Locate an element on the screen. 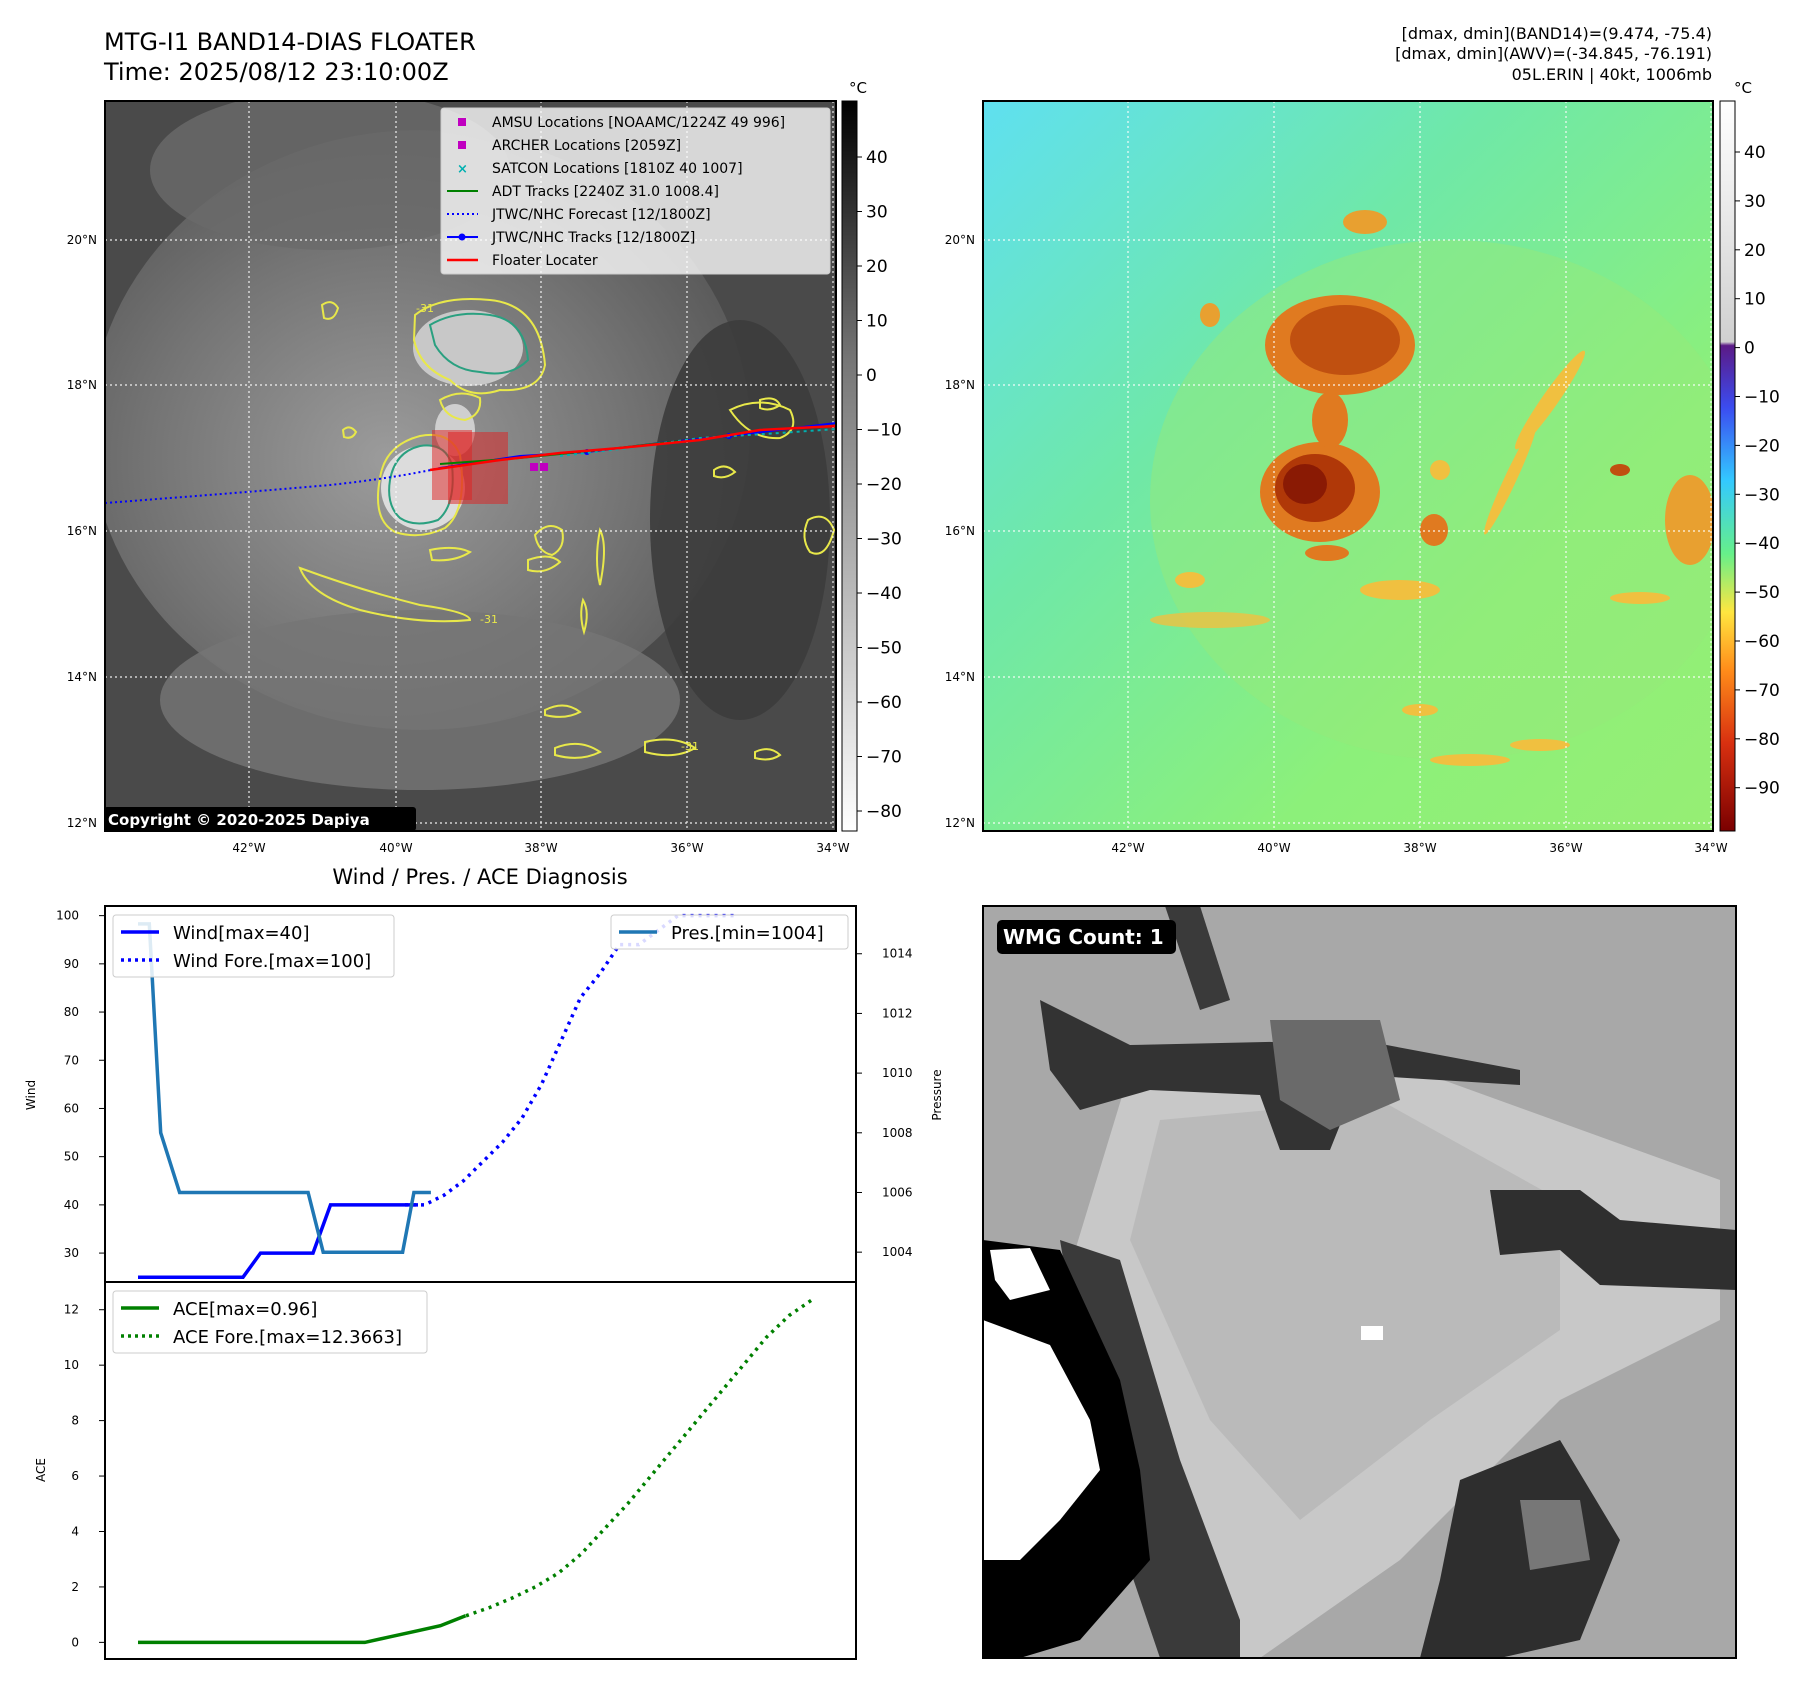 The height and width of the screenshot is (1690, 1797). wmg-count-label: WMG Count: 1 is located at coordinates (1083, 937).